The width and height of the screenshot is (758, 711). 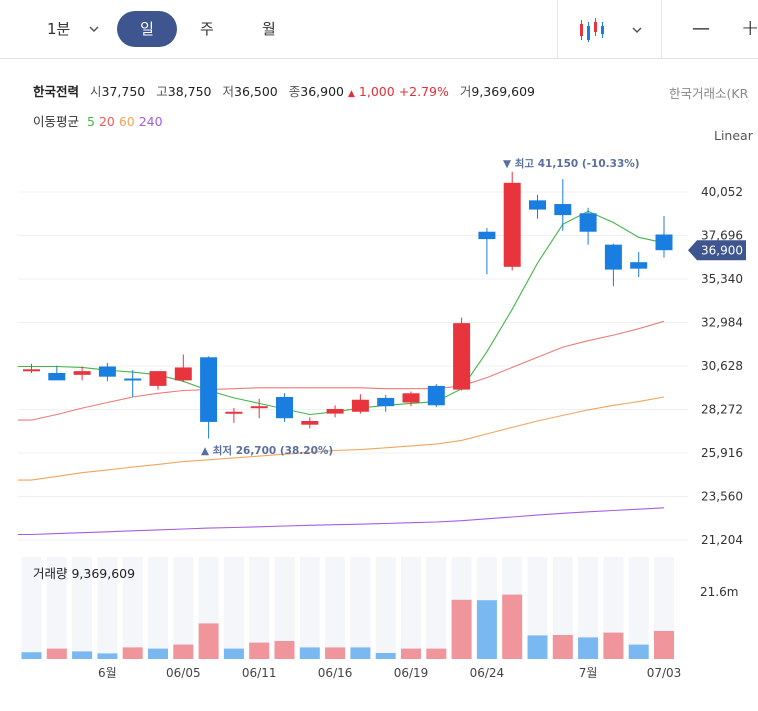 I want to click on close-label: 종, so click(x=294, y=91).